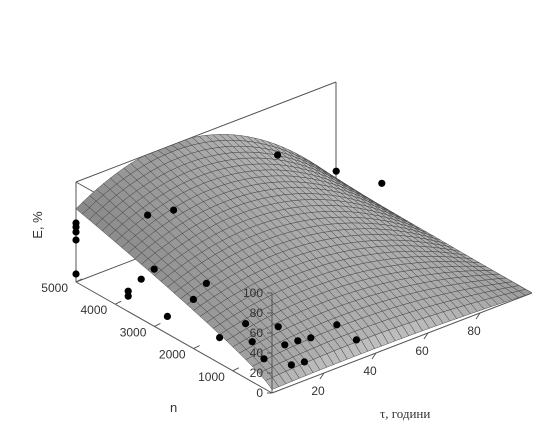 This screenshot has width=557, height=432. I want to click on x-tick-label: 20, so click(318, 391).